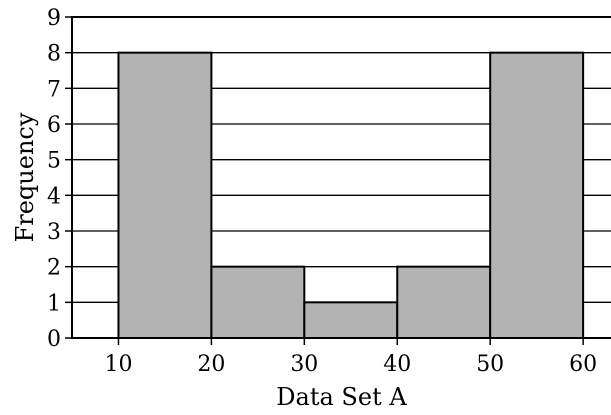 This screenshot has width=611, height=415. I want to click on y-tick-label-2: 2, so click(54, 268).